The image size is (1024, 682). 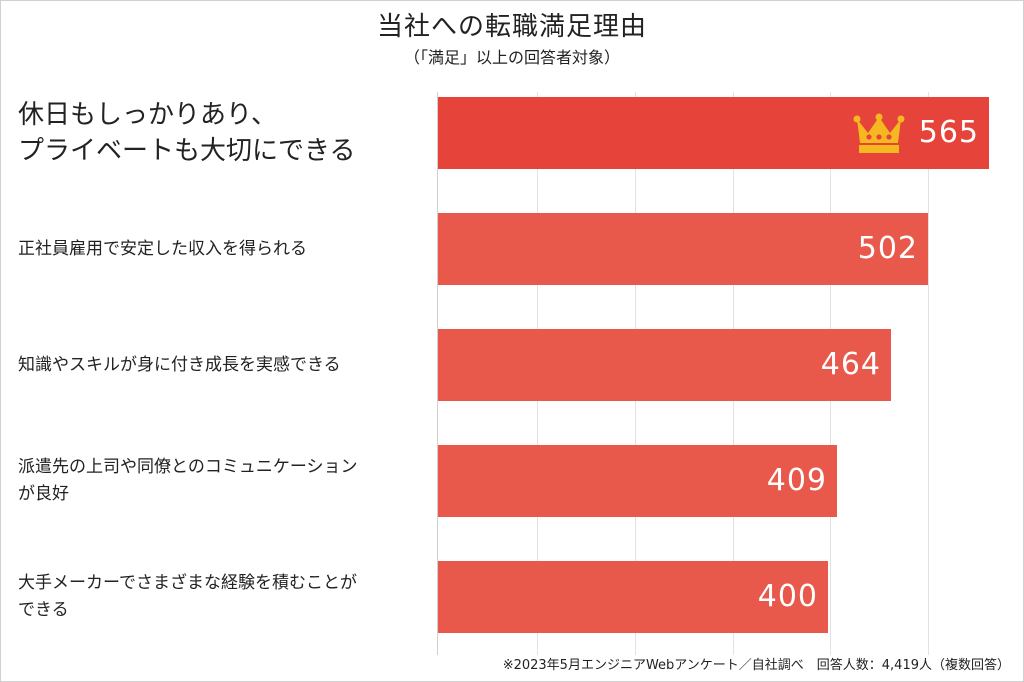 What do you see at coordinates (188, 480) in the screenshot?
I see `category-label: 派遣先の上司や同僚とのコミュニケーション が良好` at bounding box center [188, 480].